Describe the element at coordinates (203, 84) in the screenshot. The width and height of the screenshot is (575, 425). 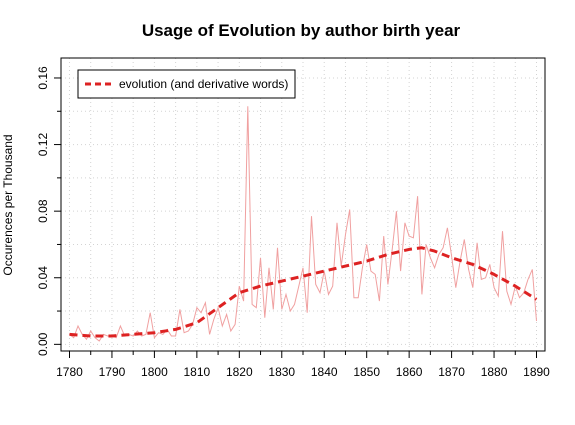
I see `legend-label: evolution (and derivative words)` at that location.